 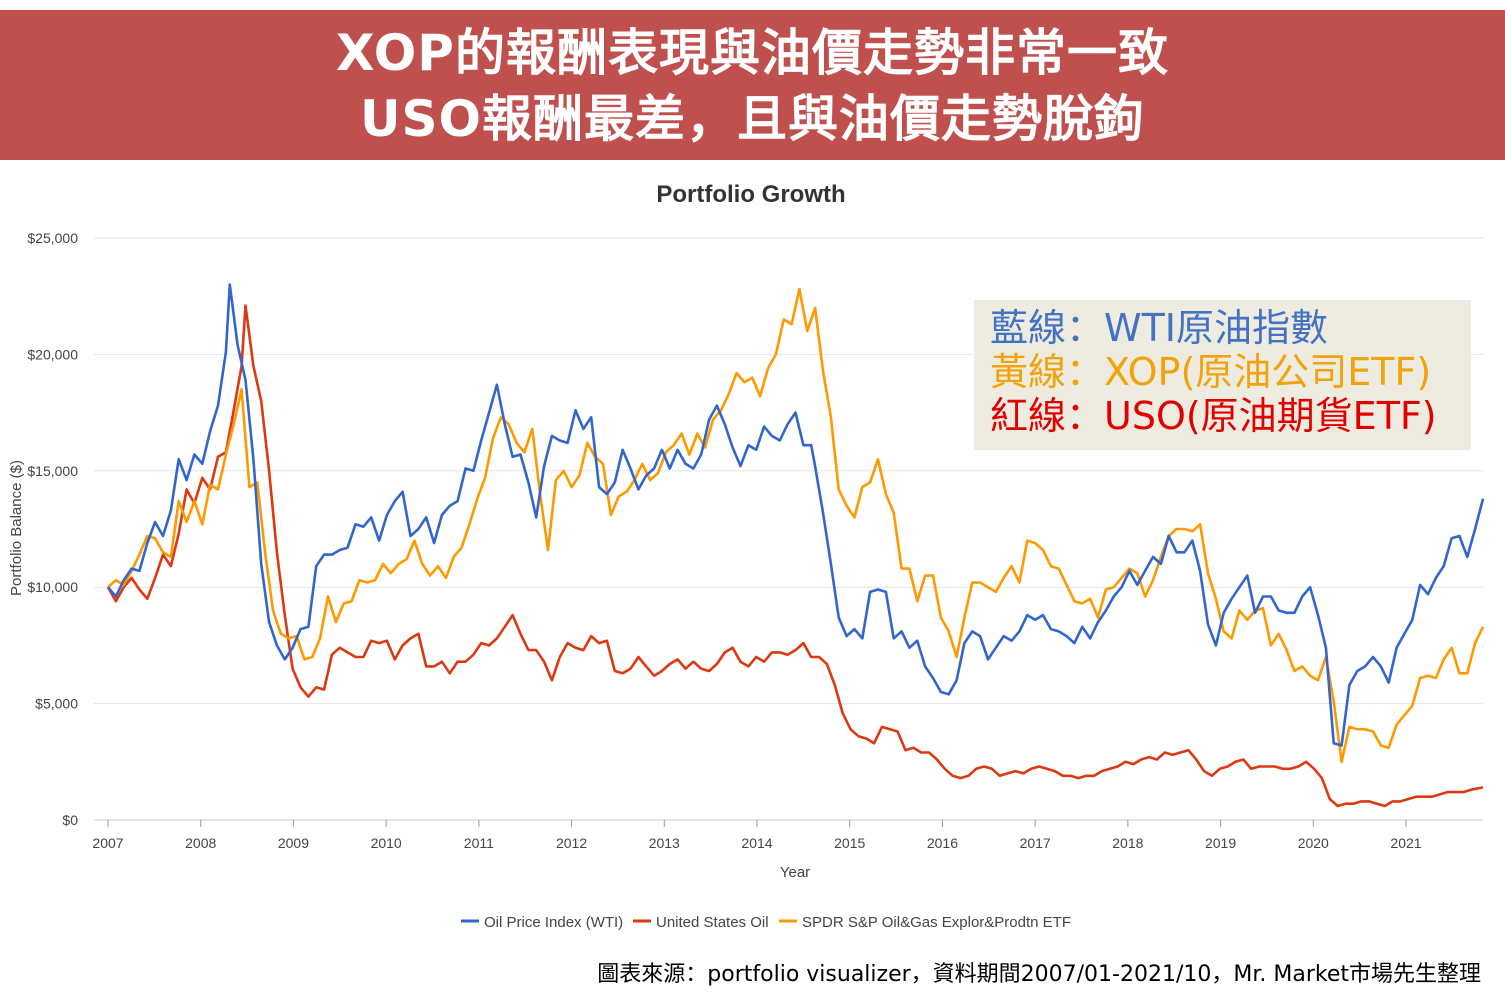 I want to click on legend-label: Oil Price Index (WTI), so click(x=553, y=922).